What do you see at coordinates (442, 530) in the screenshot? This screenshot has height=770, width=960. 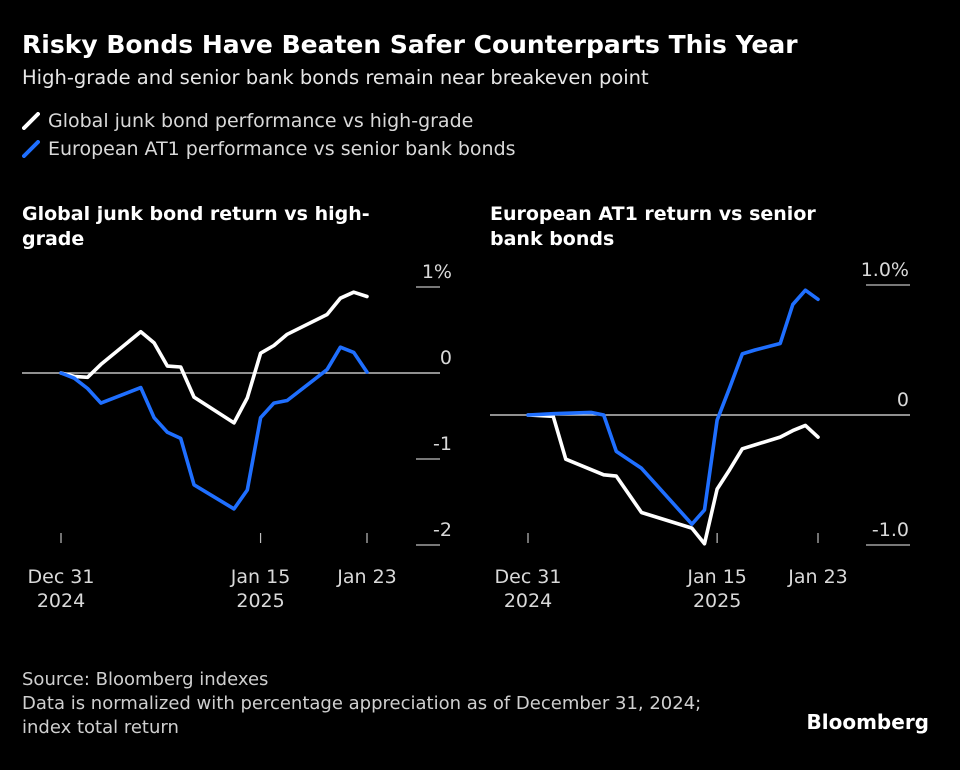 I see `y-tick-label: -2` at bounding box center [442, 530].